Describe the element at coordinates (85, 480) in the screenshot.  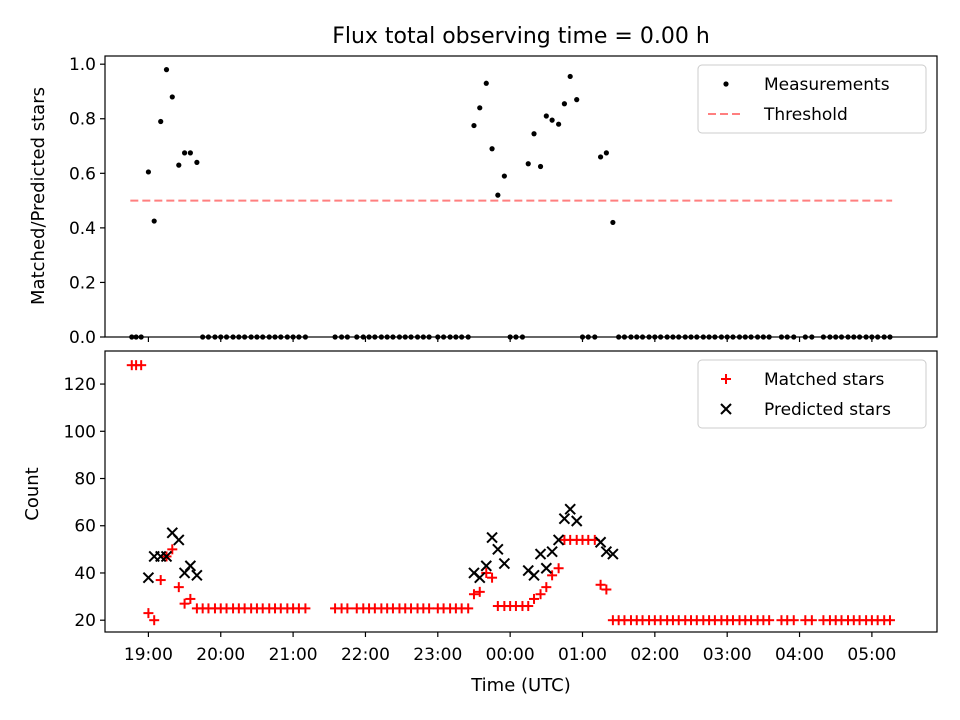
I see `y-tick-label: 80` at that location.